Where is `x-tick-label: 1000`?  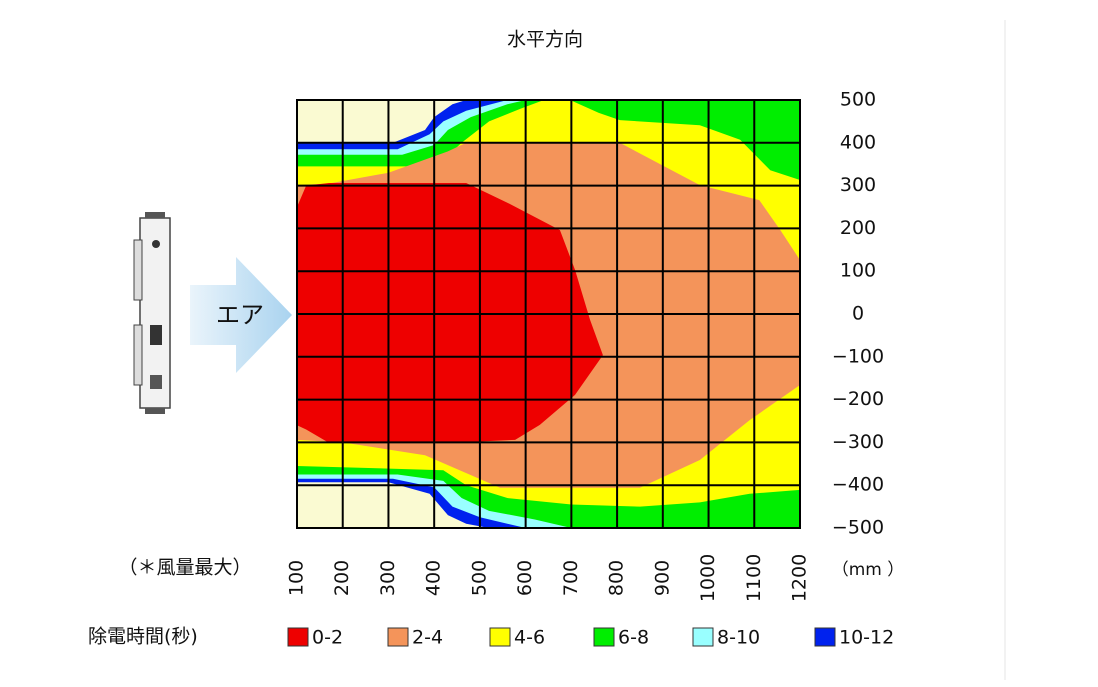
x-tick-label: 1000 is located at coordinates (708, 578).